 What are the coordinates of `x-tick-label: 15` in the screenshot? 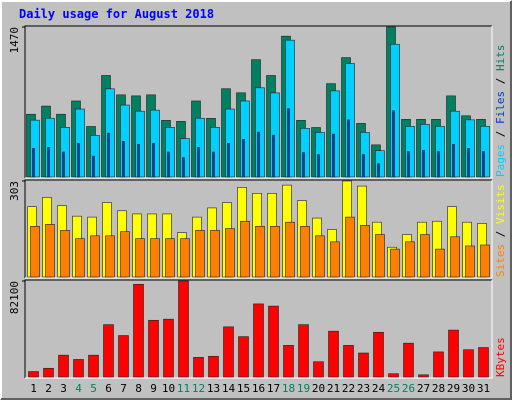 It's located at (243, 388).